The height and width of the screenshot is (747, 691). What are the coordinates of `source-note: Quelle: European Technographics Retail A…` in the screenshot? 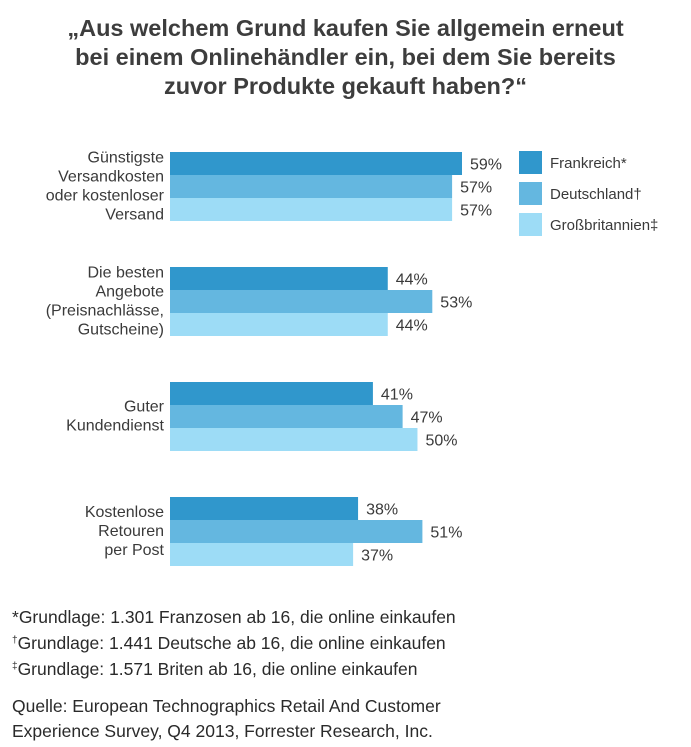 It's located at (226, 719).